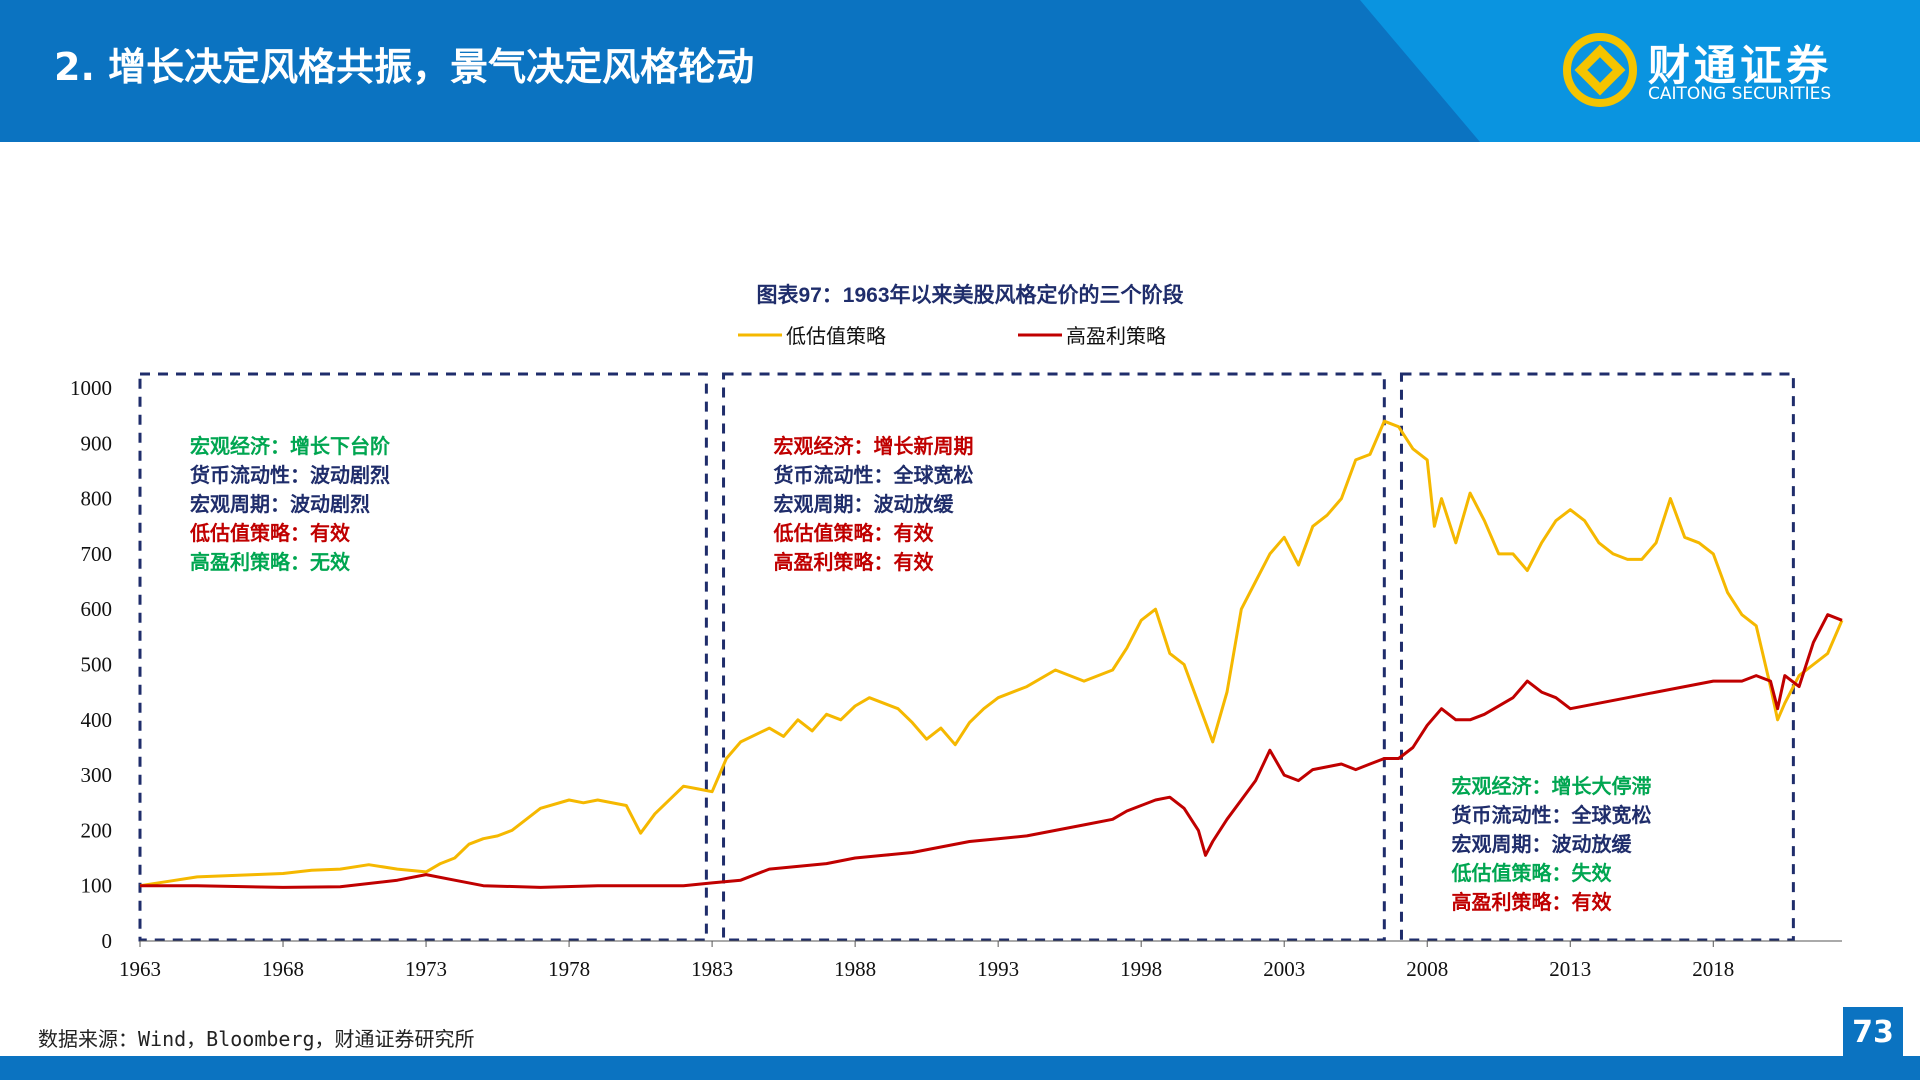 The height and width of the screenshot is (1080, 1920). I want to click on y-tick-label: 900, so click(97, 443).